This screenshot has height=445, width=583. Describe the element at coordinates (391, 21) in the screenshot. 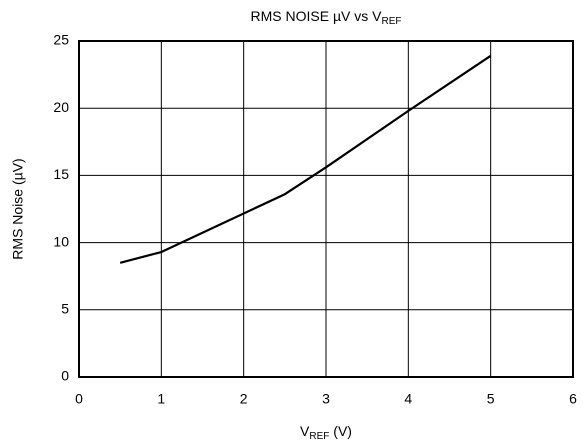

I see `title-subscript: REF` at that location.